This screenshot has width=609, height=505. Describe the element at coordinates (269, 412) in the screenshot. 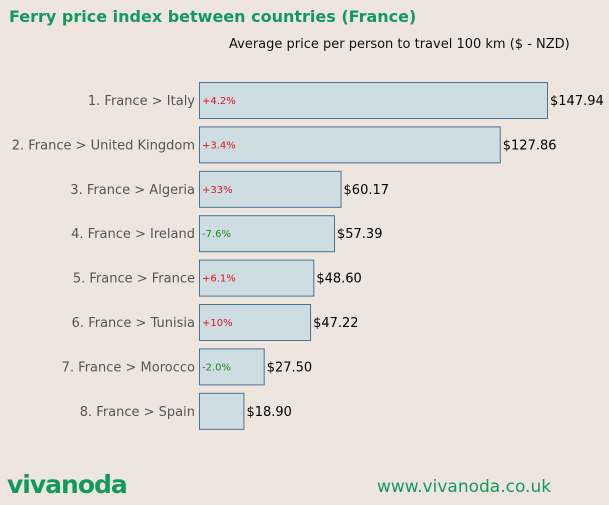

I see `value-label: $18.90` at that location.